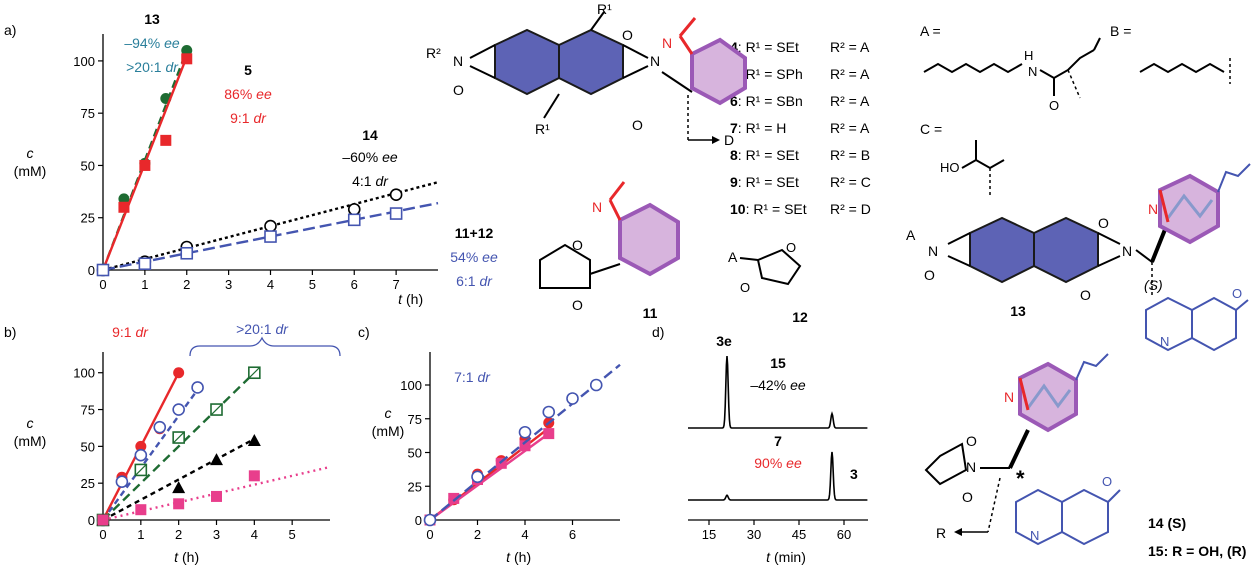 Image resolution: width=1251 pixels, height=568 pixels. Describe the element at coordinates (800, 317) in the screenshot. I see `label-12: 12` at that location.